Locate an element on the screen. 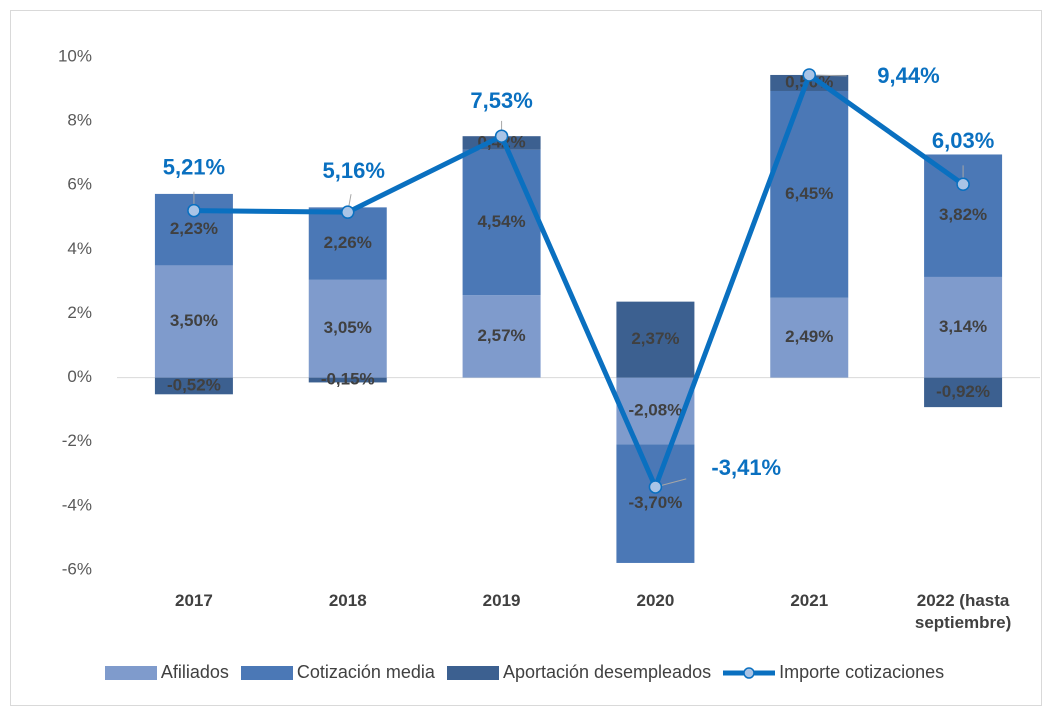  x-tick-label: 2019 is located at coordinates (501, 600).